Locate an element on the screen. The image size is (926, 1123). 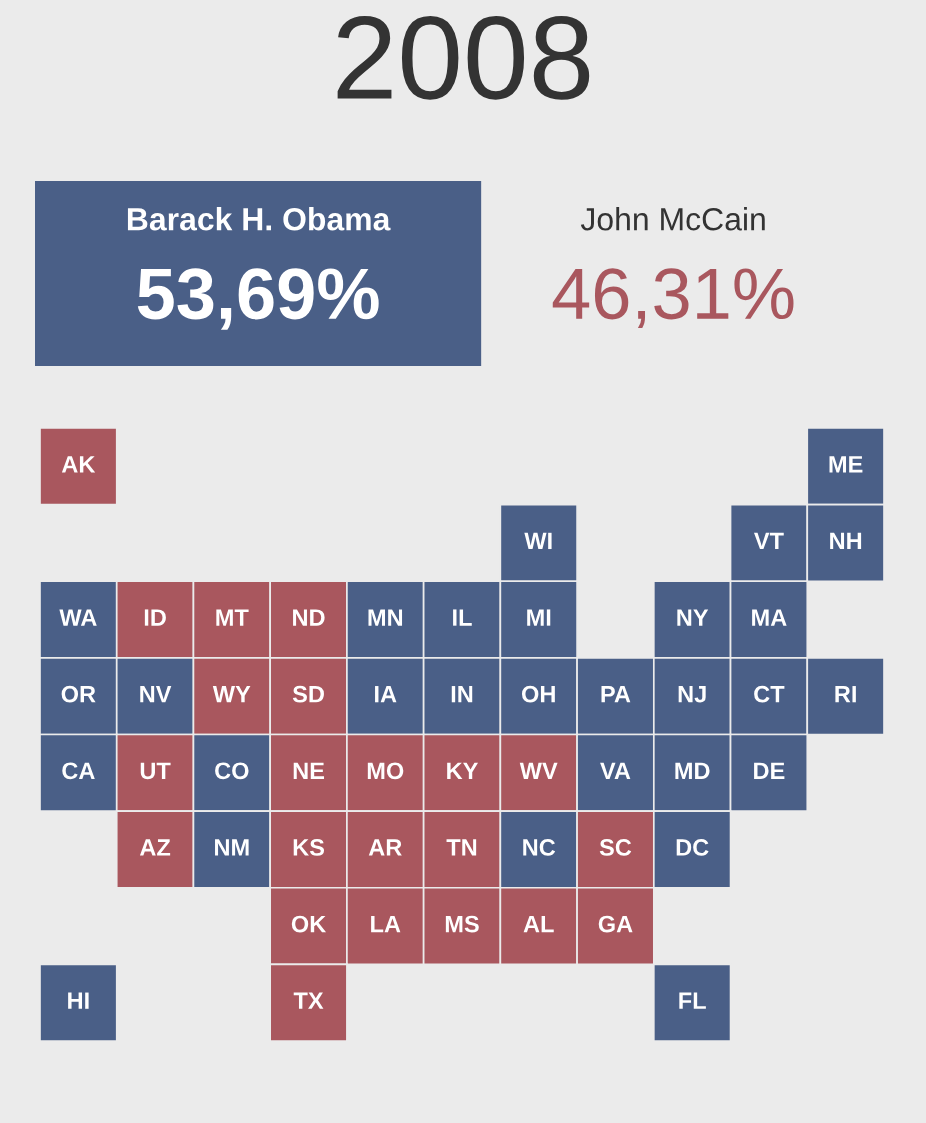
text: NV is located at coordinates (156, 694).